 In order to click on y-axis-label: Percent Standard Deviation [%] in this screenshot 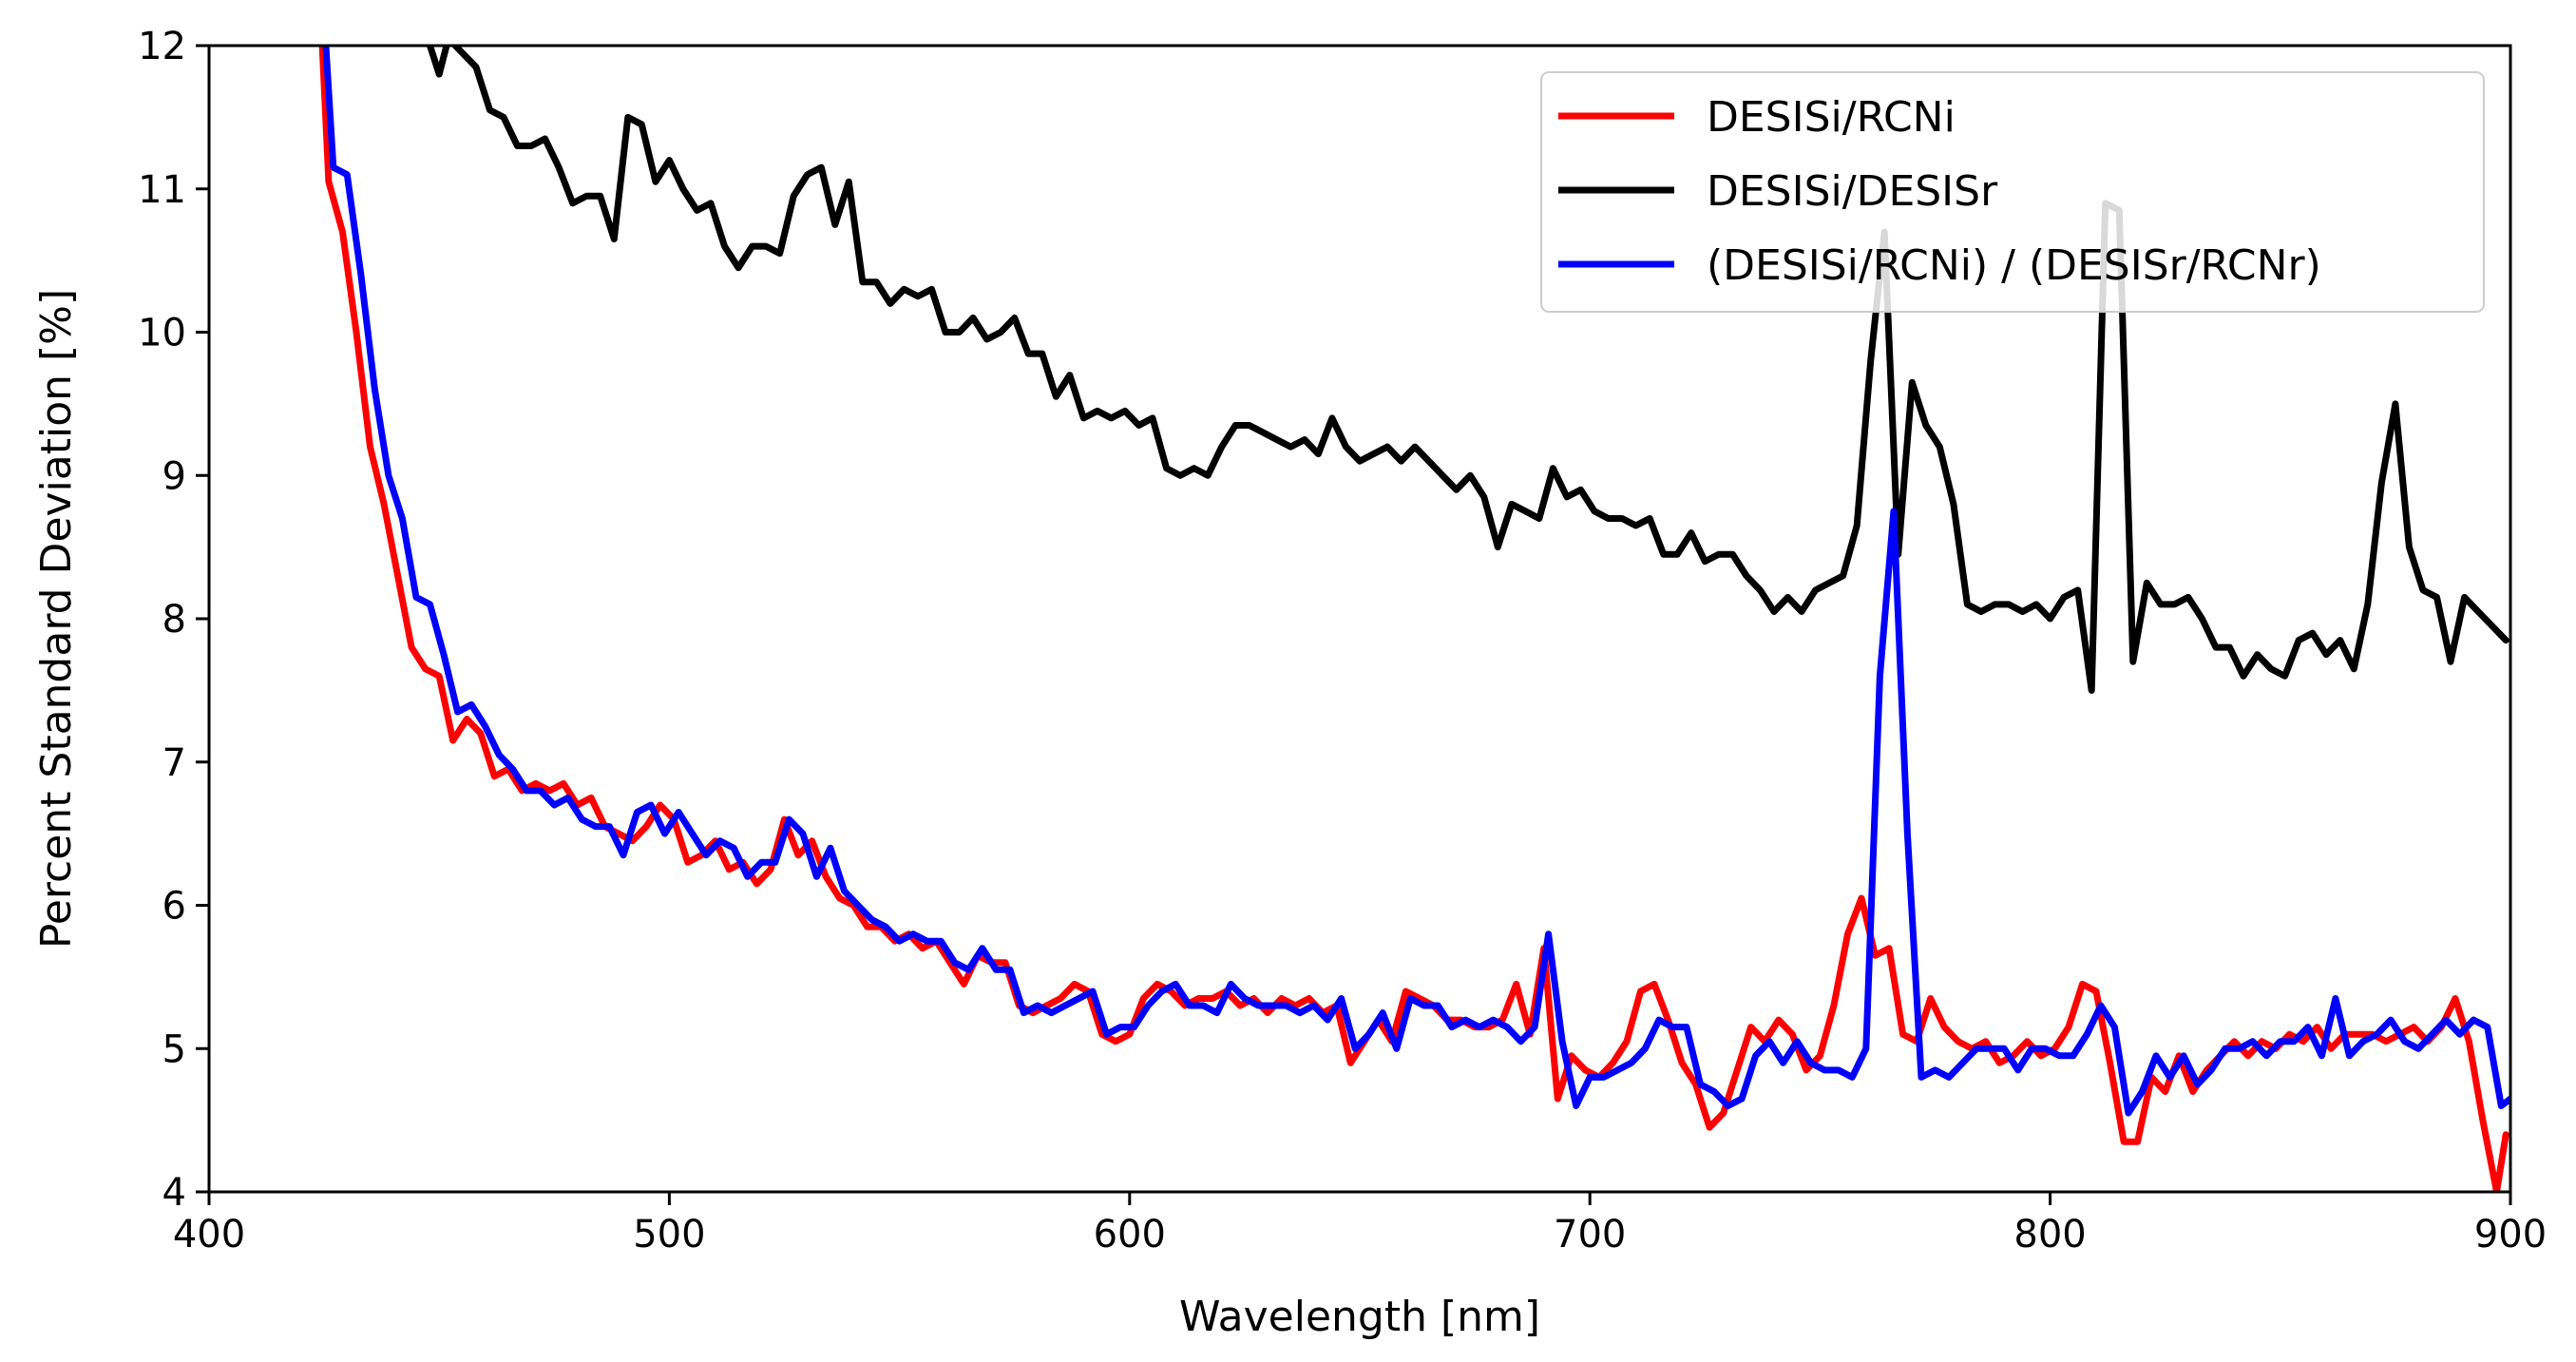, I will do `click(56, 619)`.